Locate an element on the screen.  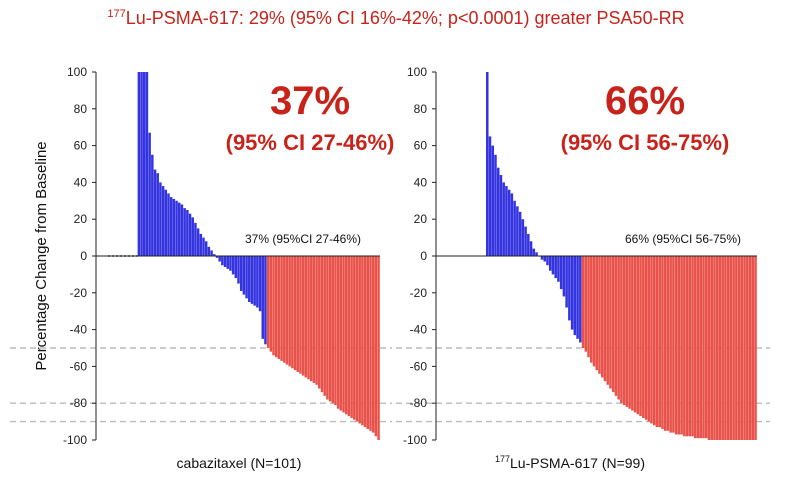
caption-superscript: 177 is located at coordinates (502, 459).